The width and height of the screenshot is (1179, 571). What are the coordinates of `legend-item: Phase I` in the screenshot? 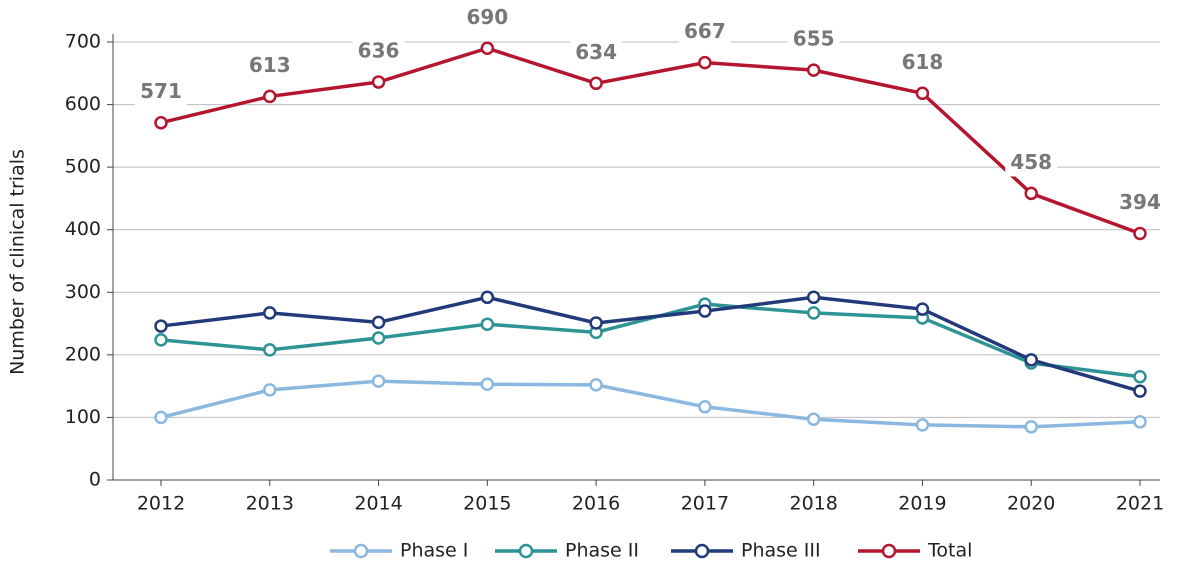 It's located at (399, 551).